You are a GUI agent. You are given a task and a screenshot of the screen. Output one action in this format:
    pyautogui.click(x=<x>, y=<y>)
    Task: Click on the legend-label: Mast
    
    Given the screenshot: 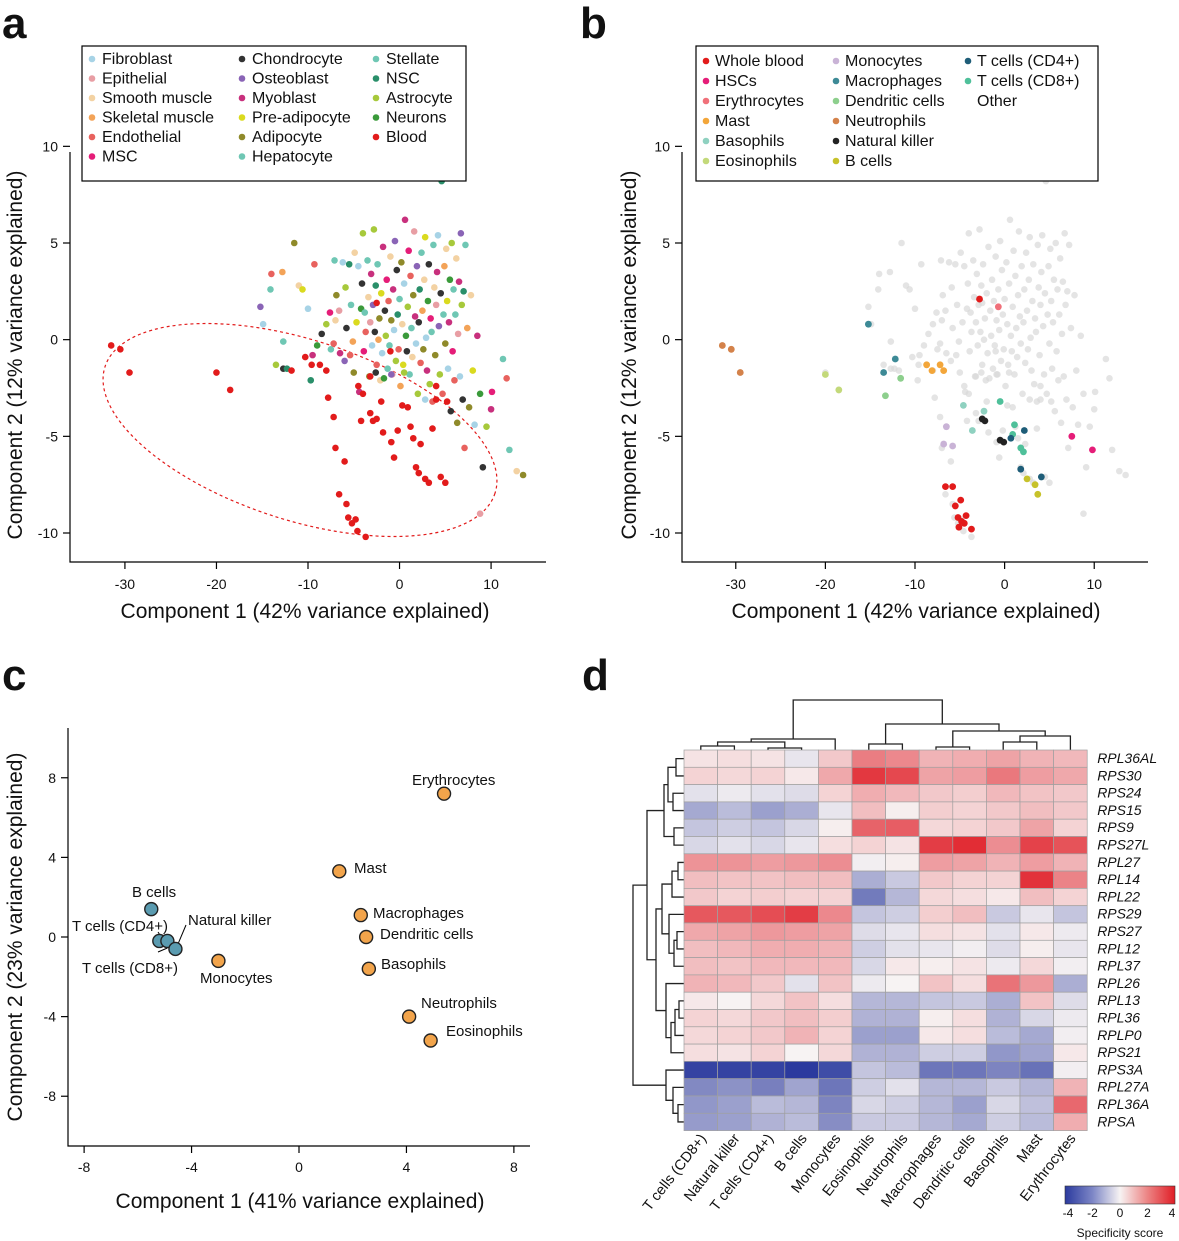 What is the action you would take?
    pyautogui.click(x=732, y=121)
    